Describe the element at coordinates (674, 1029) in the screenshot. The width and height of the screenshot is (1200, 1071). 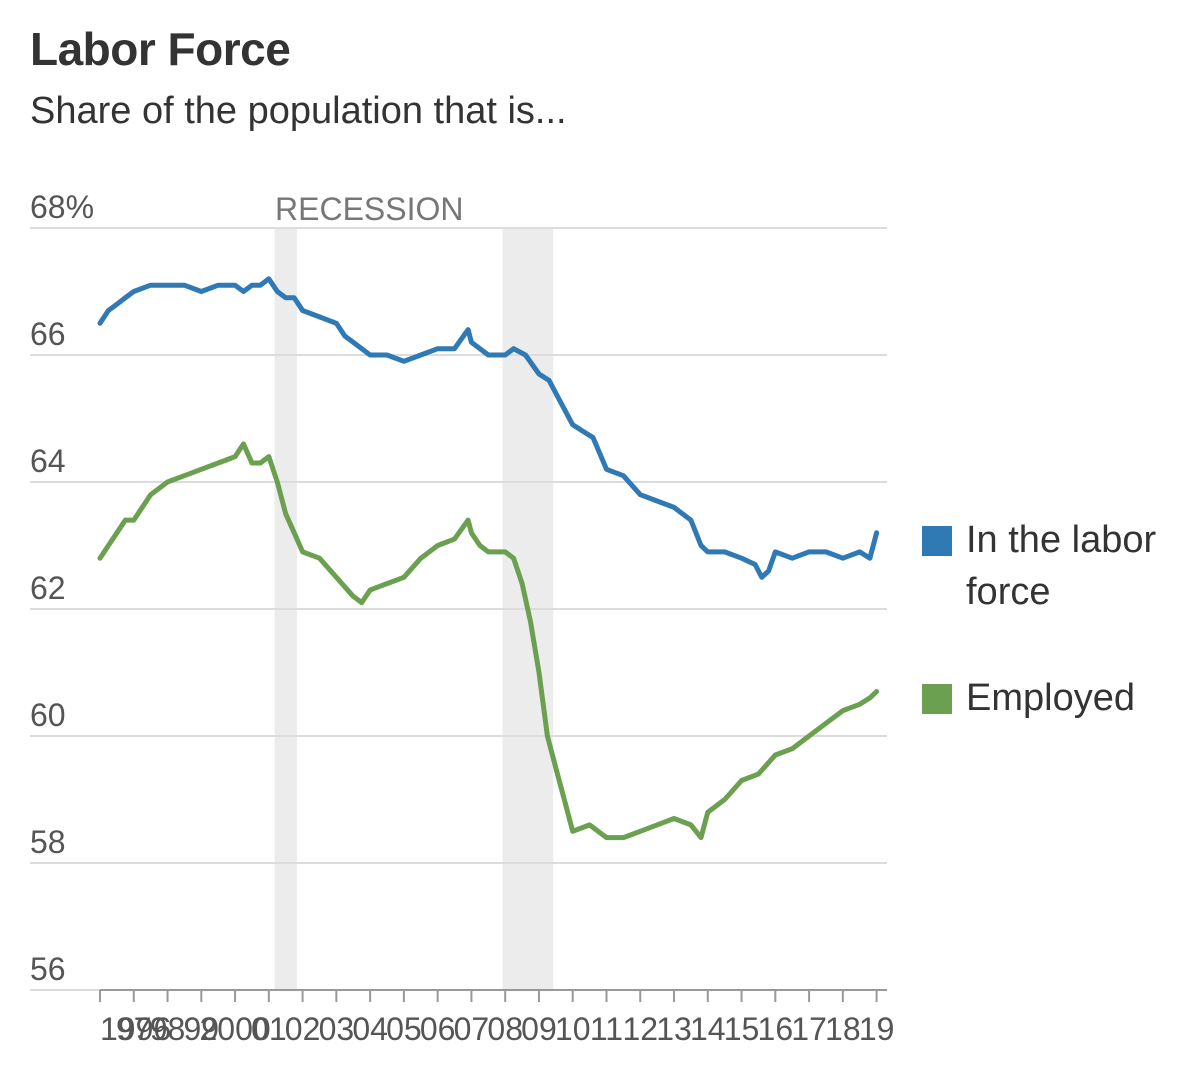
I see `x-tick-label-13: 13` at that location.